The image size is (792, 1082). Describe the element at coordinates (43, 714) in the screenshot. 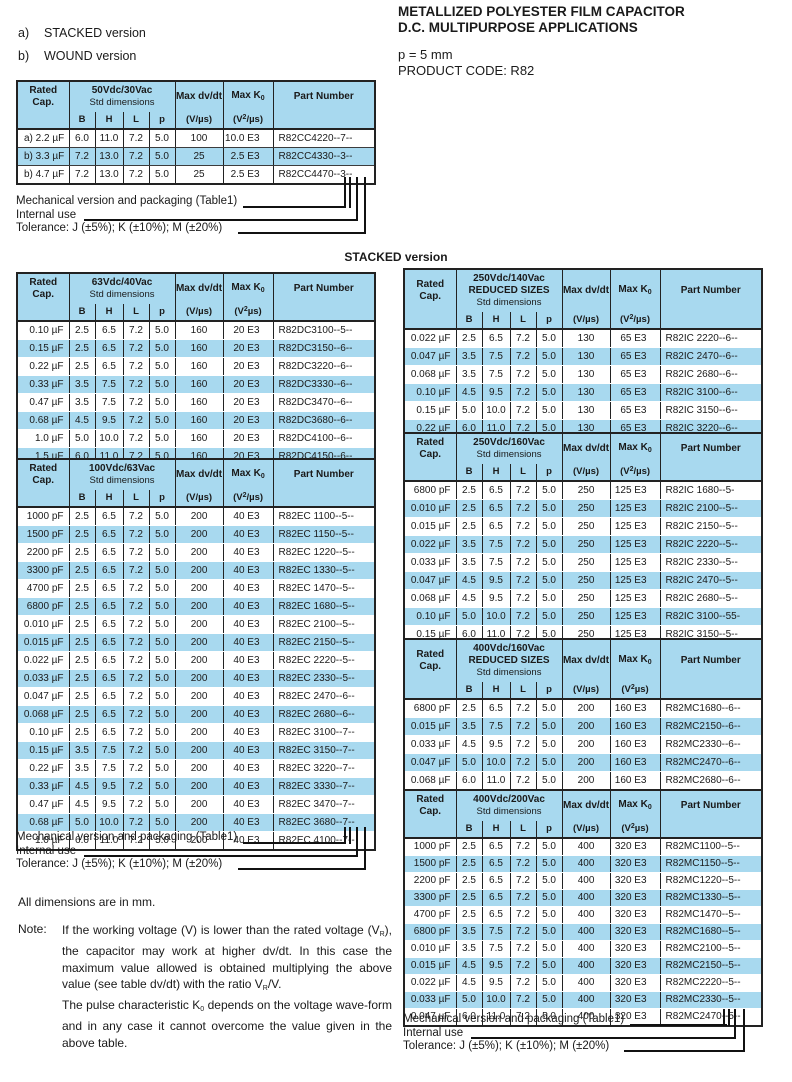

I see `cell-rated-cap: 0.068 µF` at that location.